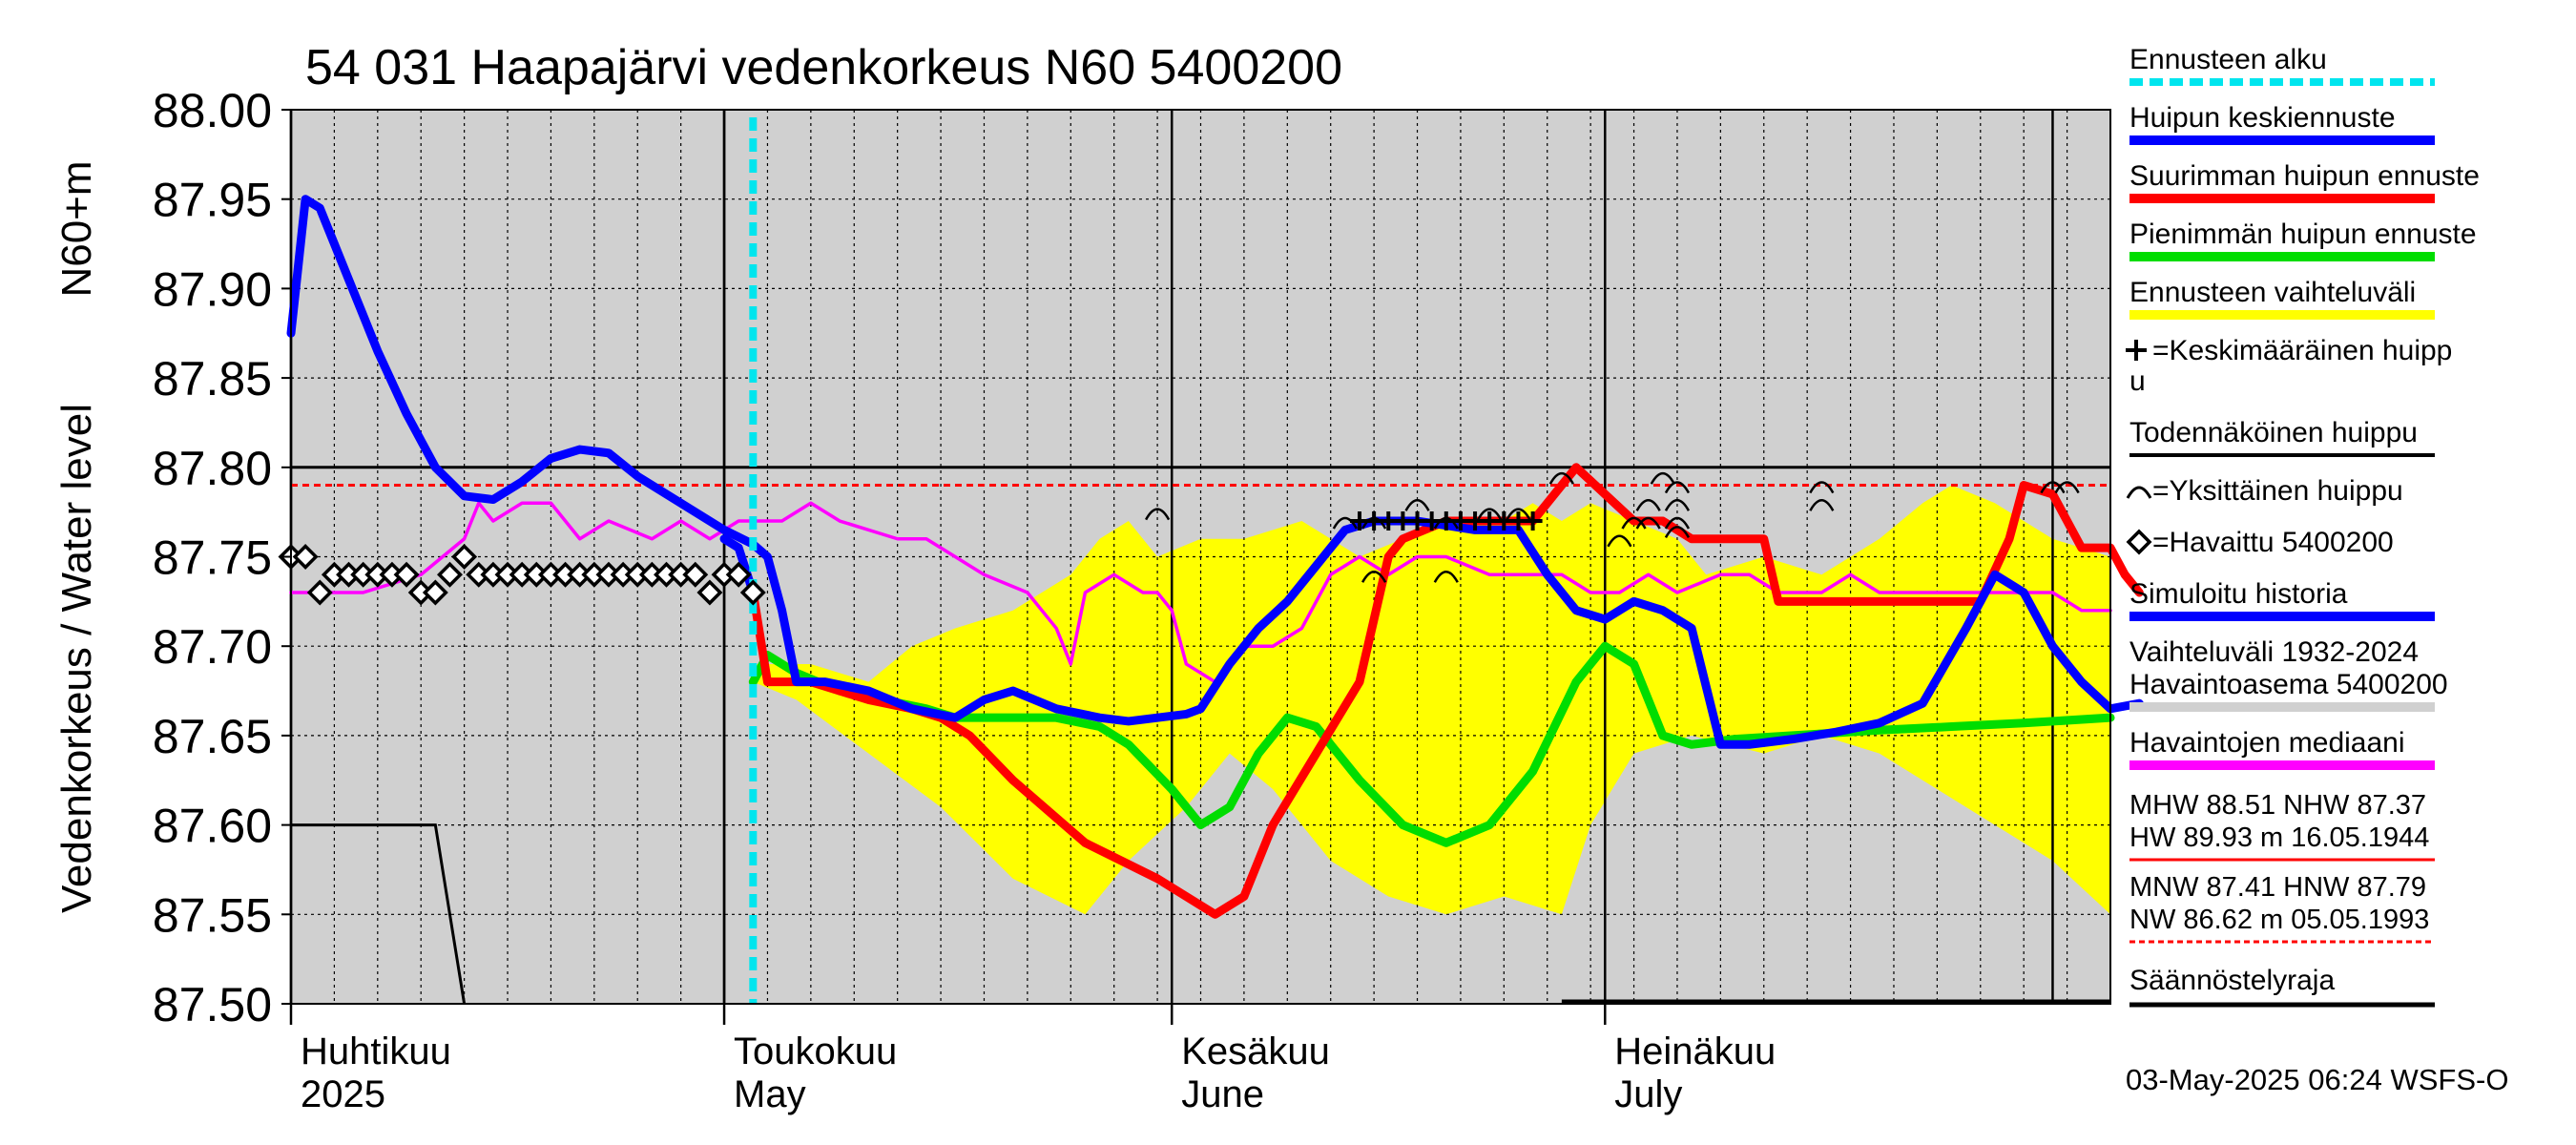 The image size is (2576, 1145). I want to click on month-label-fi: Huhtikuu, so click(376, 1051).